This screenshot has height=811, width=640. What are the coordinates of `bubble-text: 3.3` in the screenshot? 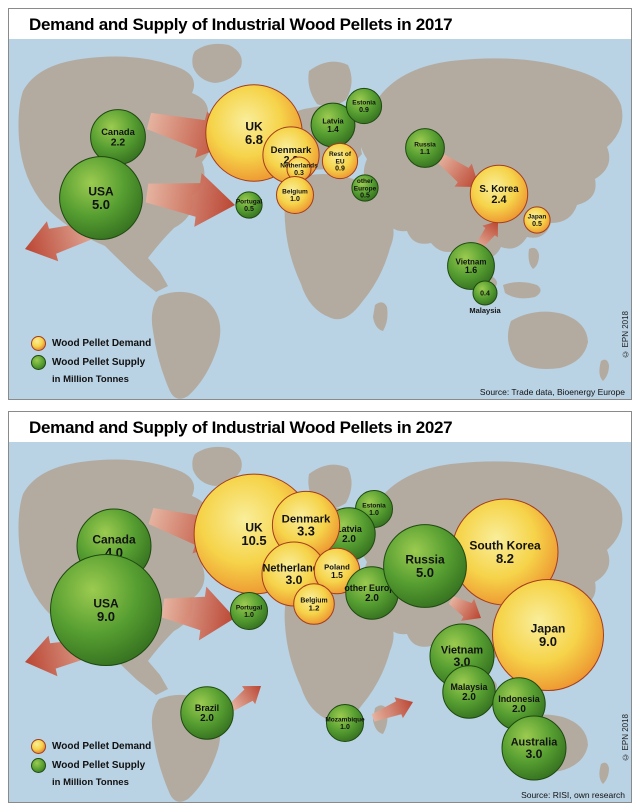 It's located at (306, 530).